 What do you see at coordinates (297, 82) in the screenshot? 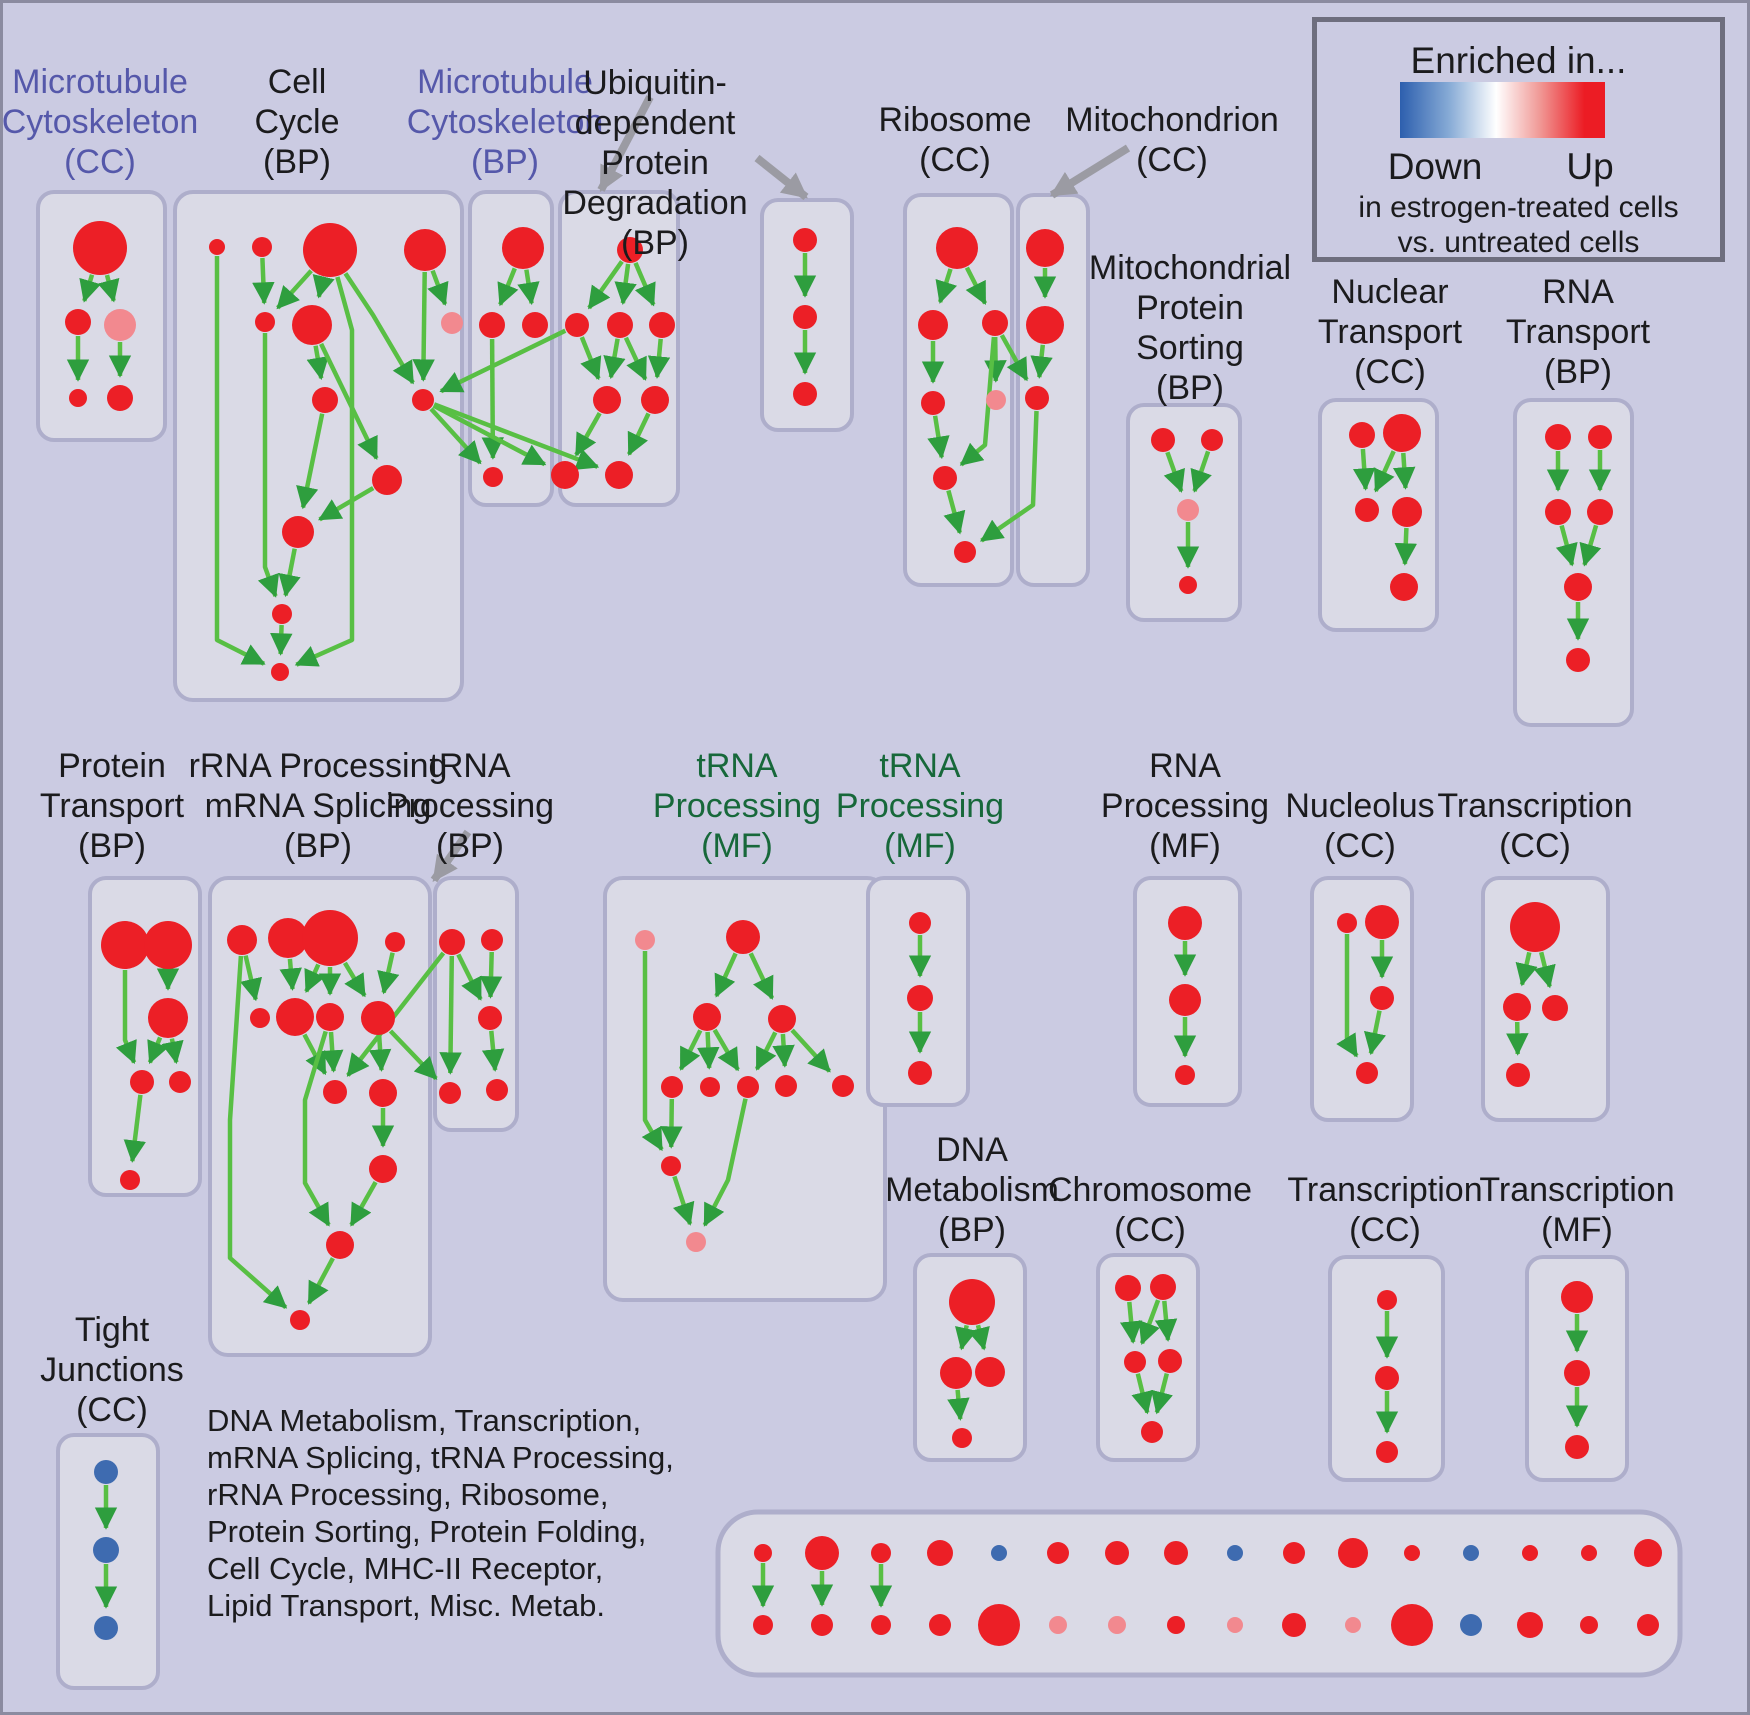
I see `cluster-label-line: Cell` at bounding box center [297, 82].